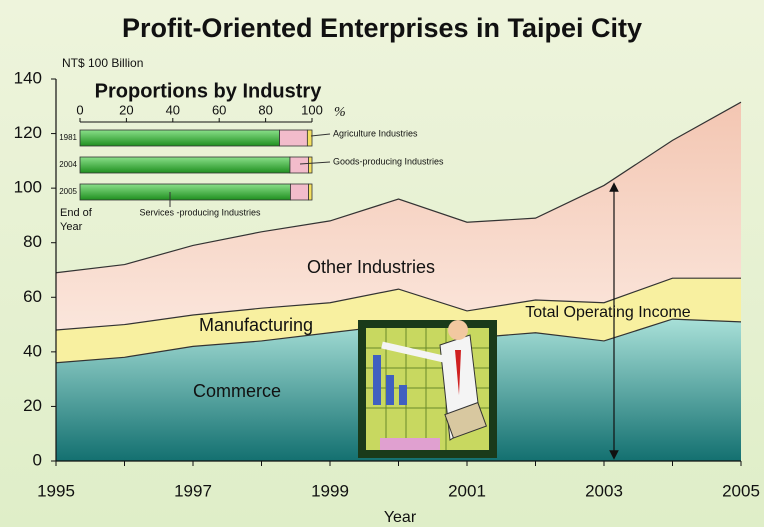 This screenshot has width=764, height=527. I want to click on inset-tick-label: 60, so click(219, 109).